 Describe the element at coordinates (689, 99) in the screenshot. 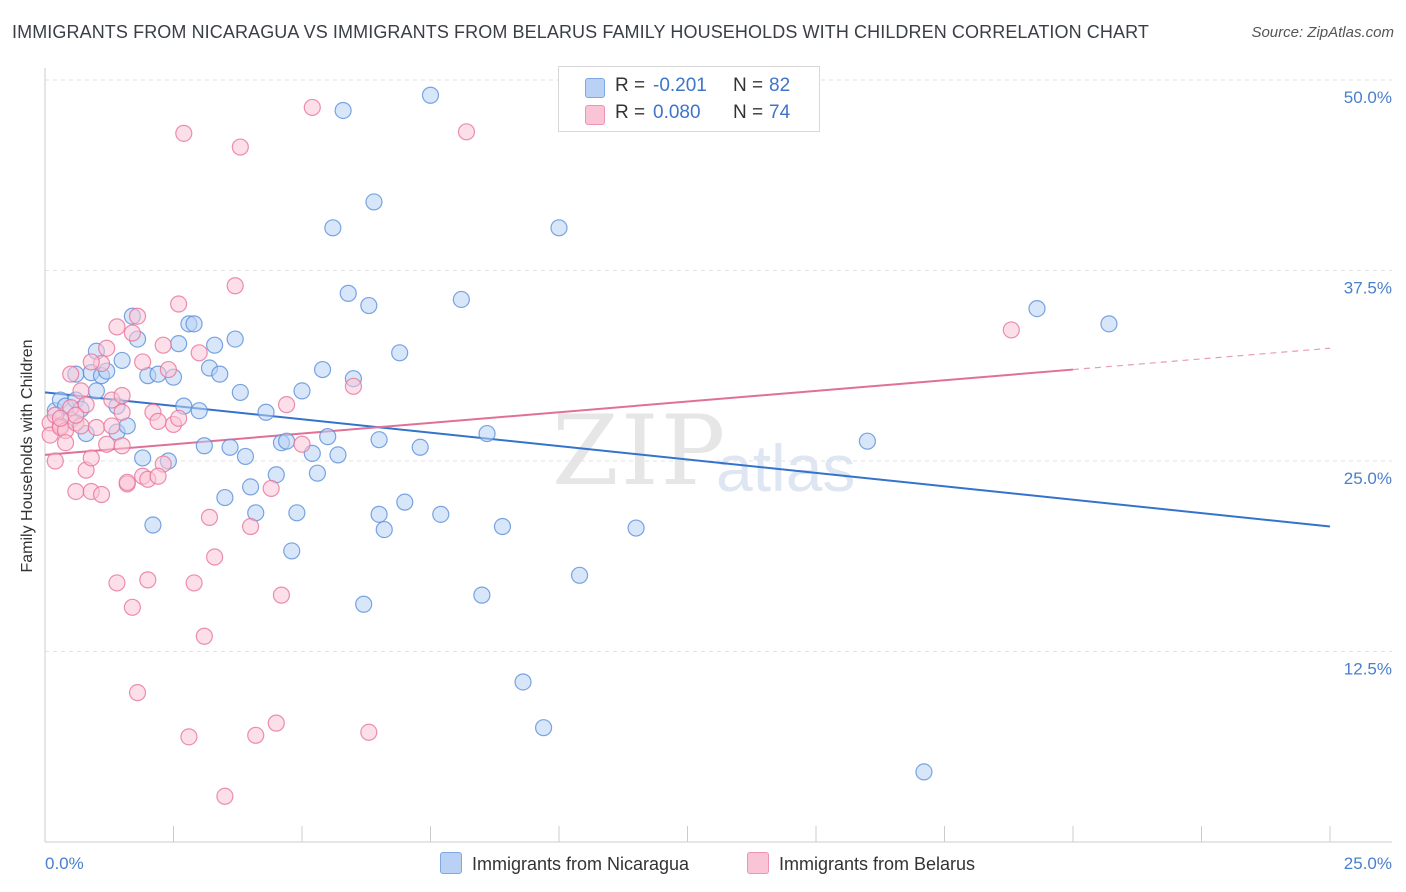

I see `correlation-legend: R = -0.201 N = 82 R = 0.080 N = 74` at that location.